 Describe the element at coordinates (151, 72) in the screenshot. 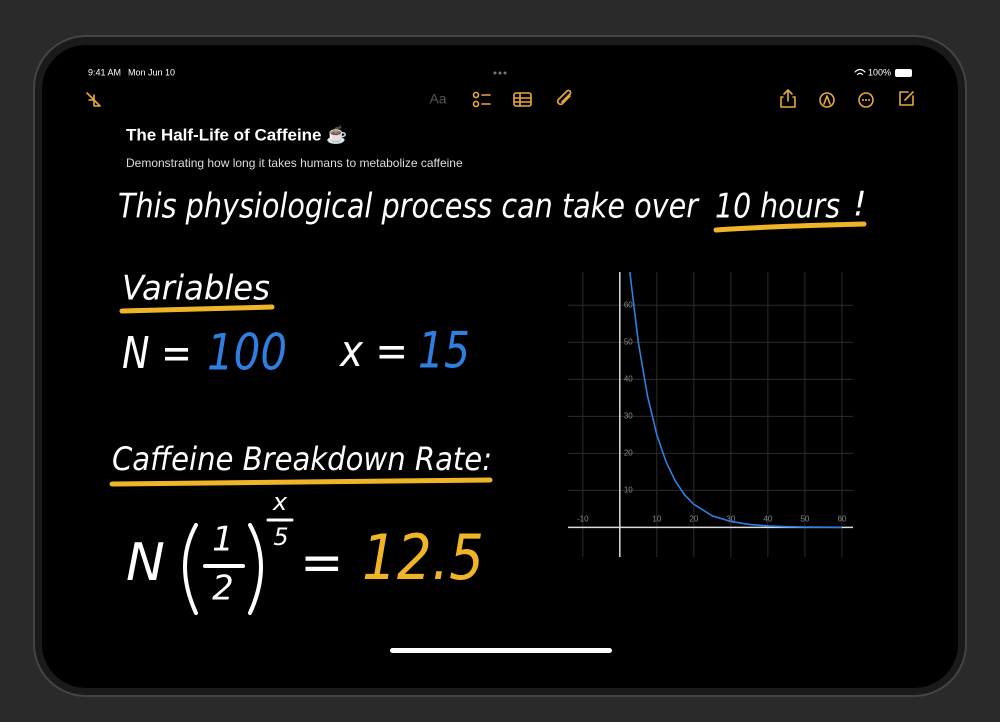

I see `status-date: Mon Jun 10` at that location.